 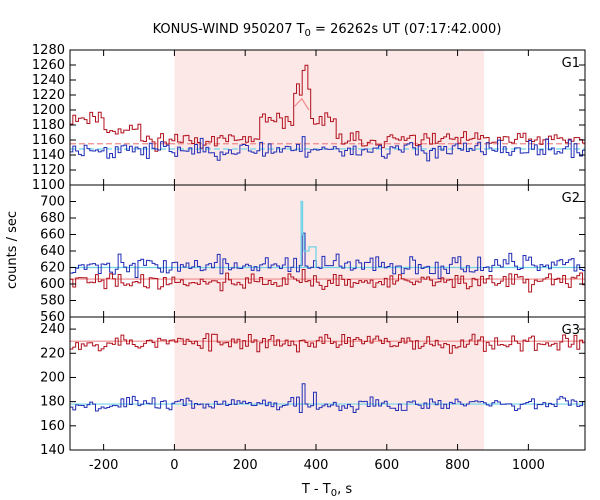 What do you see at coordinates (386, 465) in the screenshot?
I see `x-tick-label-600: 600` at bounding box center [386, 465].